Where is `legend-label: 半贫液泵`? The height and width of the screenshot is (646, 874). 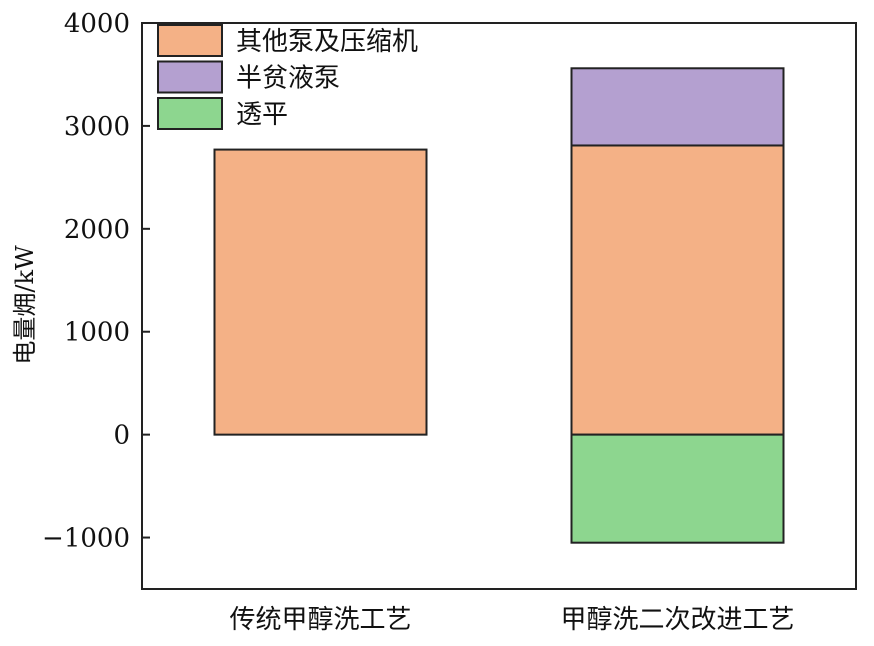 legend-label: 半贫液泵 is located at coordinates (288, 79).